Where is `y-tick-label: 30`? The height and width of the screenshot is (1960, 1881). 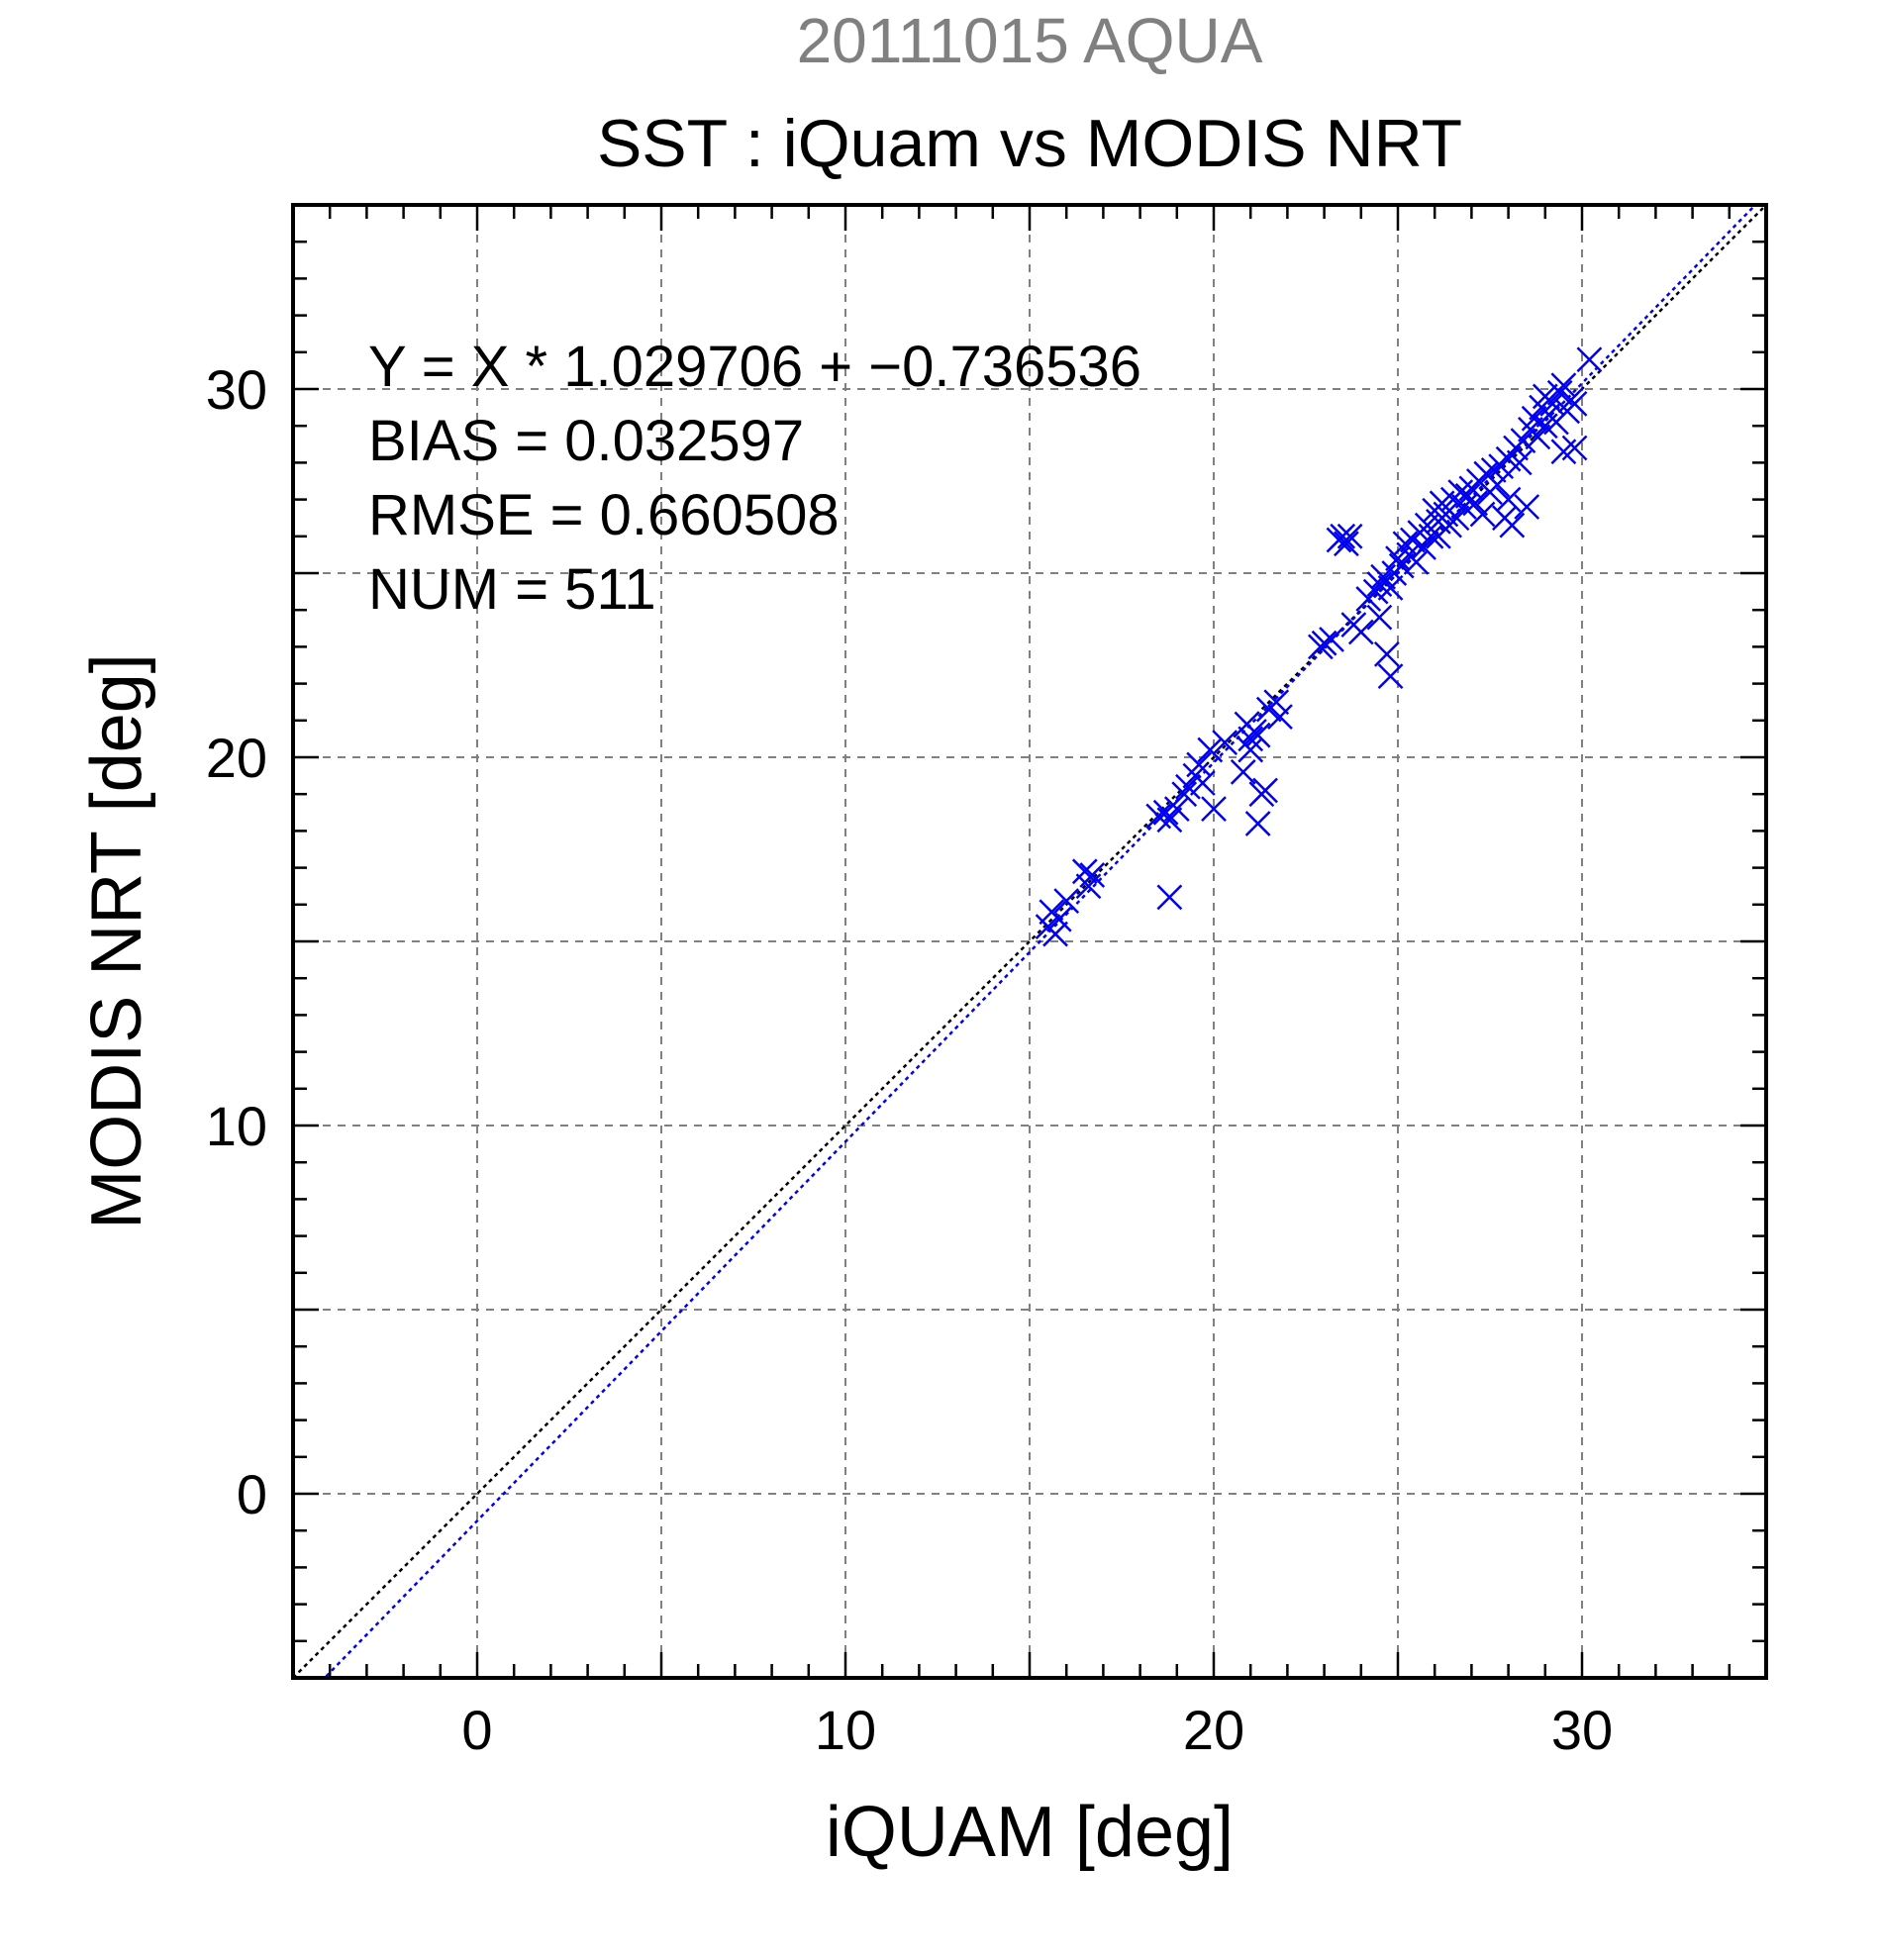 y-tick-label: 30 is located at coordinates (237, 389).